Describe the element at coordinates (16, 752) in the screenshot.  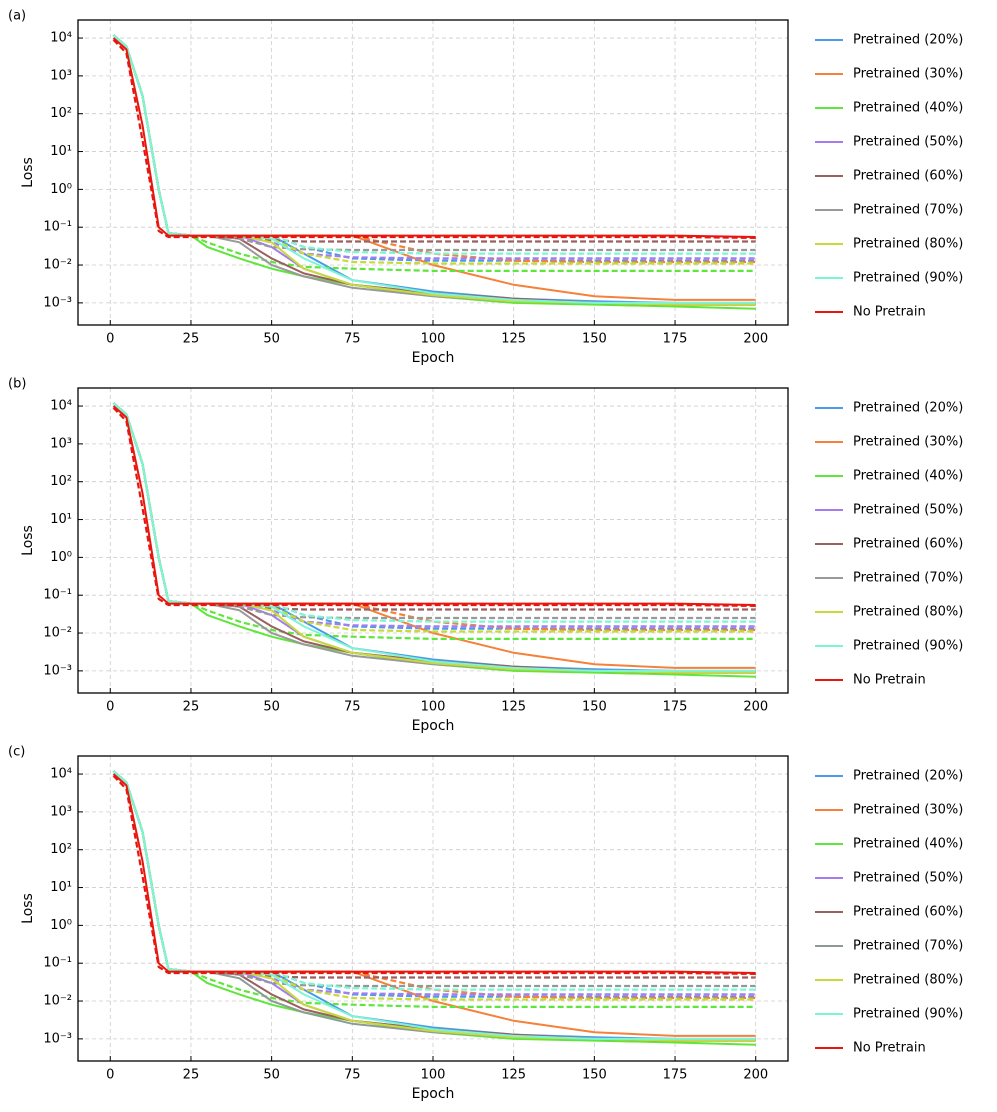
I see `panel-label: (c)` at that location.